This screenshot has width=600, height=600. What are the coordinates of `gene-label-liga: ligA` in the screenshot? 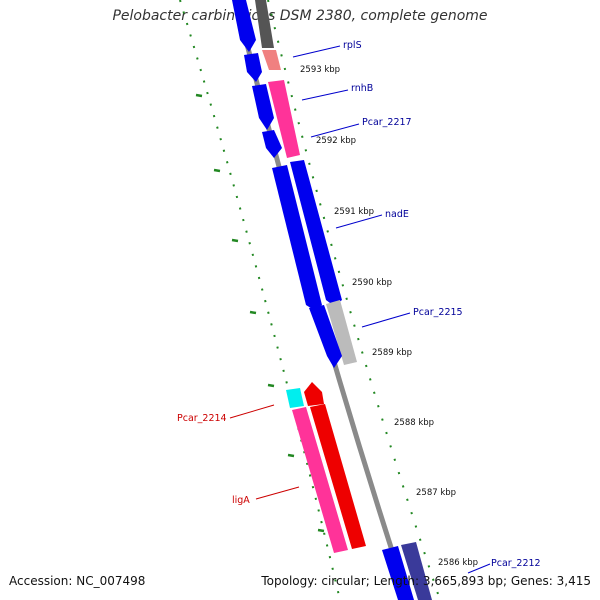 It's located at (241, 500).